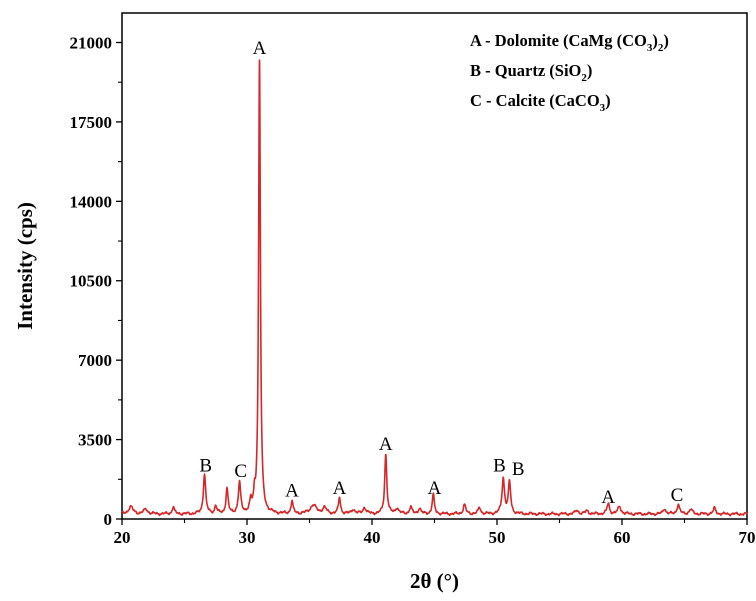 Image resolution: width=756 pixels, height=601 pixels. I want to click on x-tick-label: 40, so click(372, 537).